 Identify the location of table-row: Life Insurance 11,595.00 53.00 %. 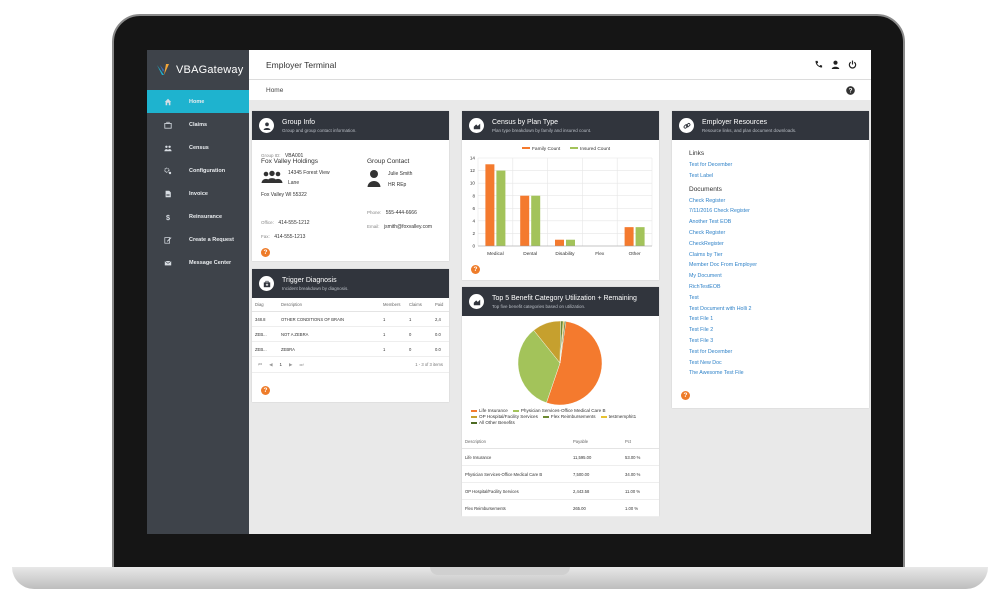
(560, 457).